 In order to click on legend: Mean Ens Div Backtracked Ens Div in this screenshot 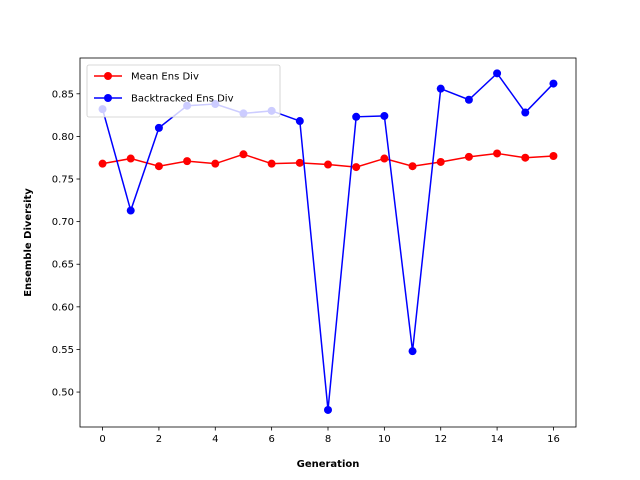, I will do `click(183, 91)`.